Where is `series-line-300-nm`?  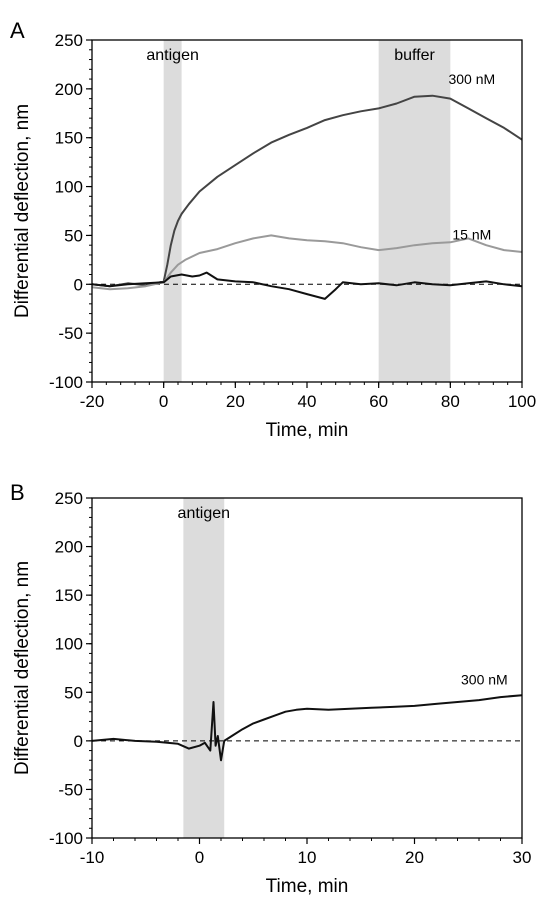
series-line-300-nm is located at coordinates (307, 728).